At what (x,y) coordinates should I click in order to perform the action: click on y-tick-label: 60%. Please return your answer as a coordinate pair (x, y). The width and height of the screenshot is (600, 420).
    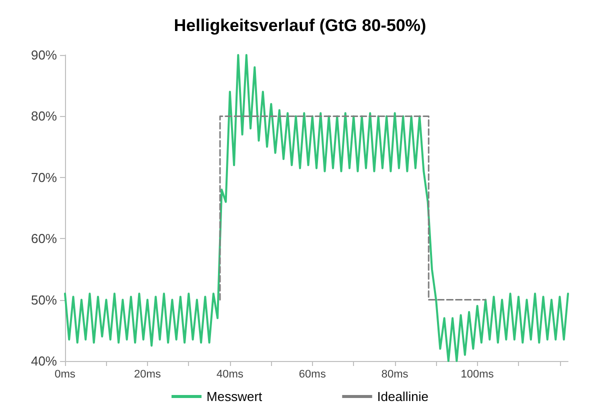
    Looking at the image, I should click on (44, 238).